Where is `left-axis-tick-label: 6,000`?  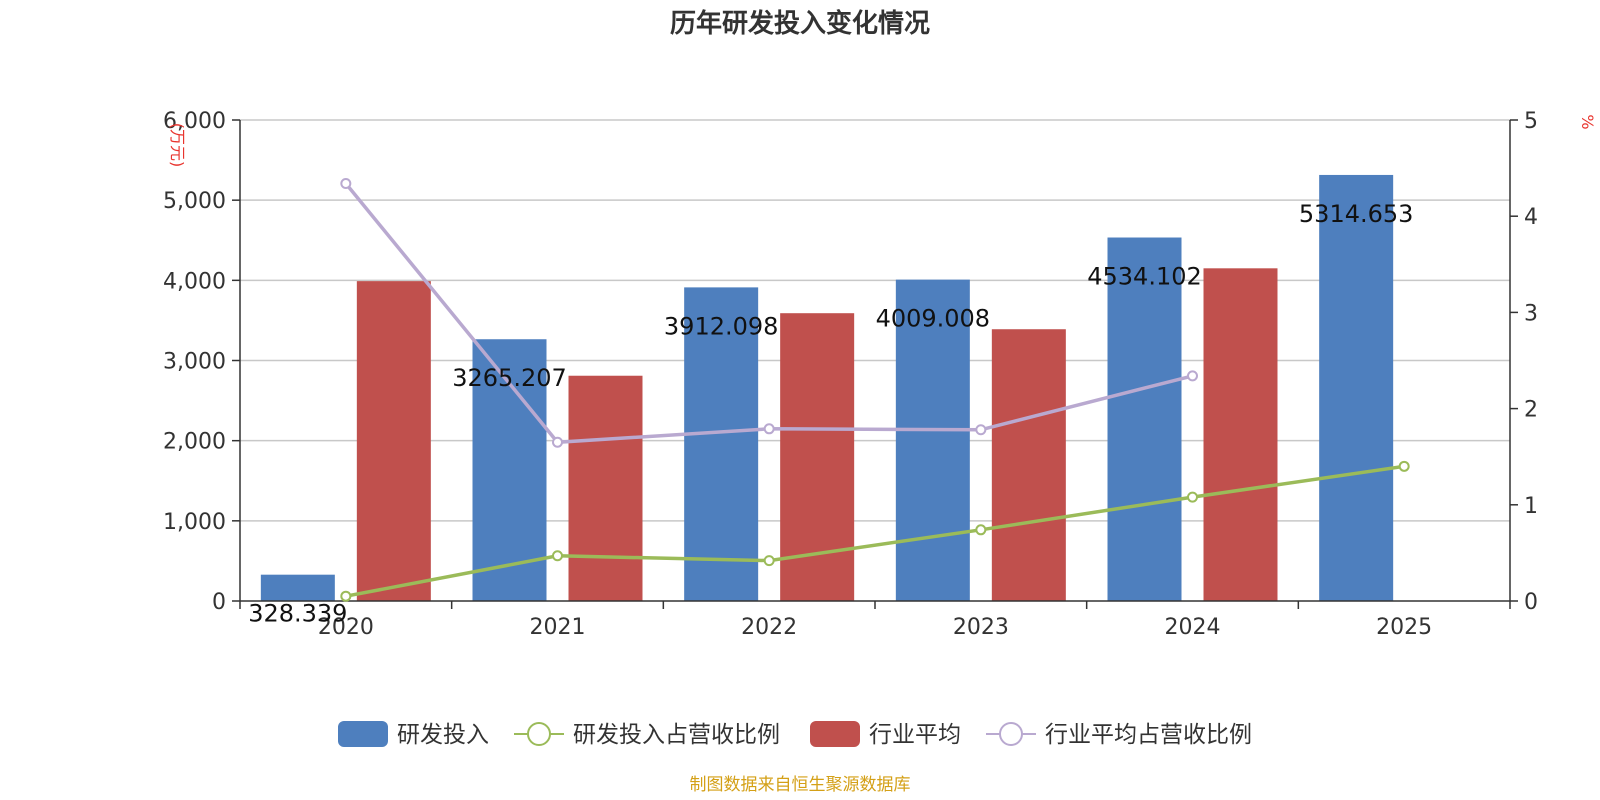 left-axis-tick-label: 6,000 is located at coordinates (194, 121).